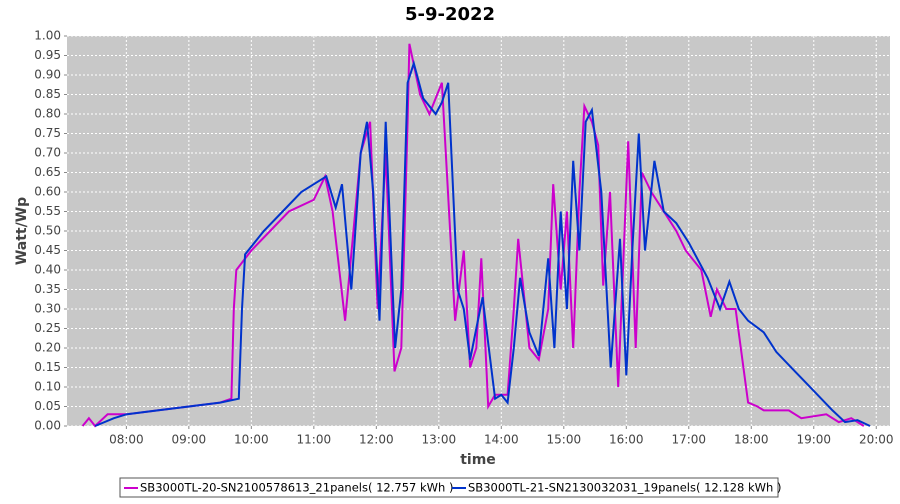 The image size is (900, 504). What do you see at coordinates (47, 387) in the screenshot?
I see `y-tick-label: 0.10` at bounding box center [47, 387].